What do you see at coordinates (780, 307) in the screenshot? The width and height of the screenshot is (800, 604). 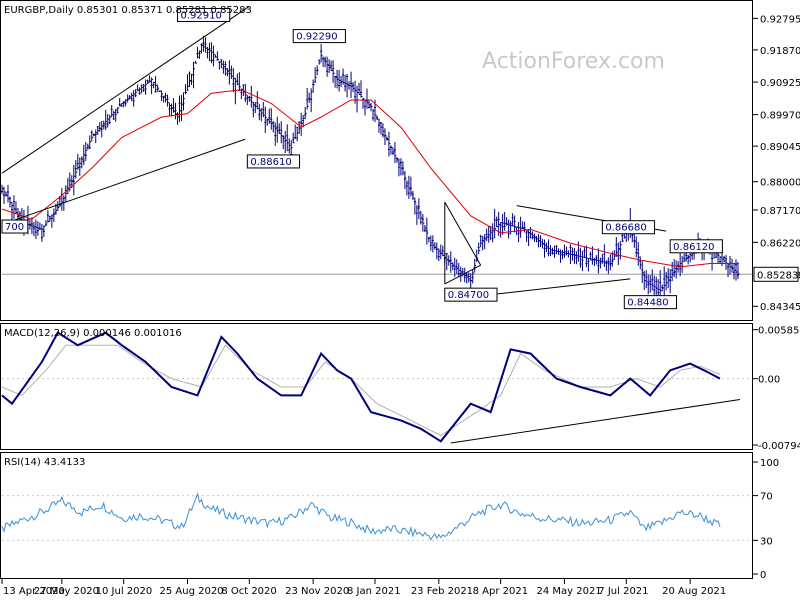 I see `price-ytick-label: 0.84345` at bounding box center [780, 307].